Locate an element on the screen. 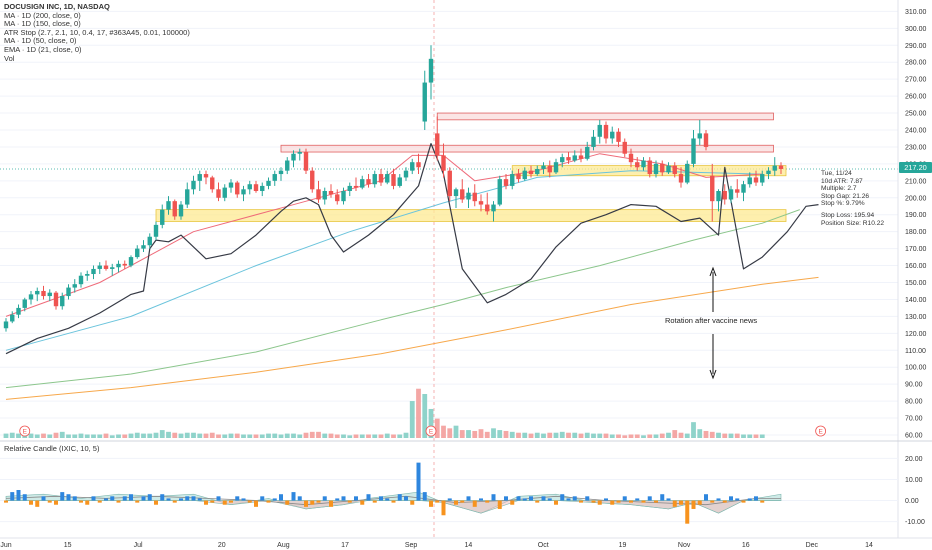 This screenshot has width=932, height=550. arrow-up-head is located at coordinates (713, 271).